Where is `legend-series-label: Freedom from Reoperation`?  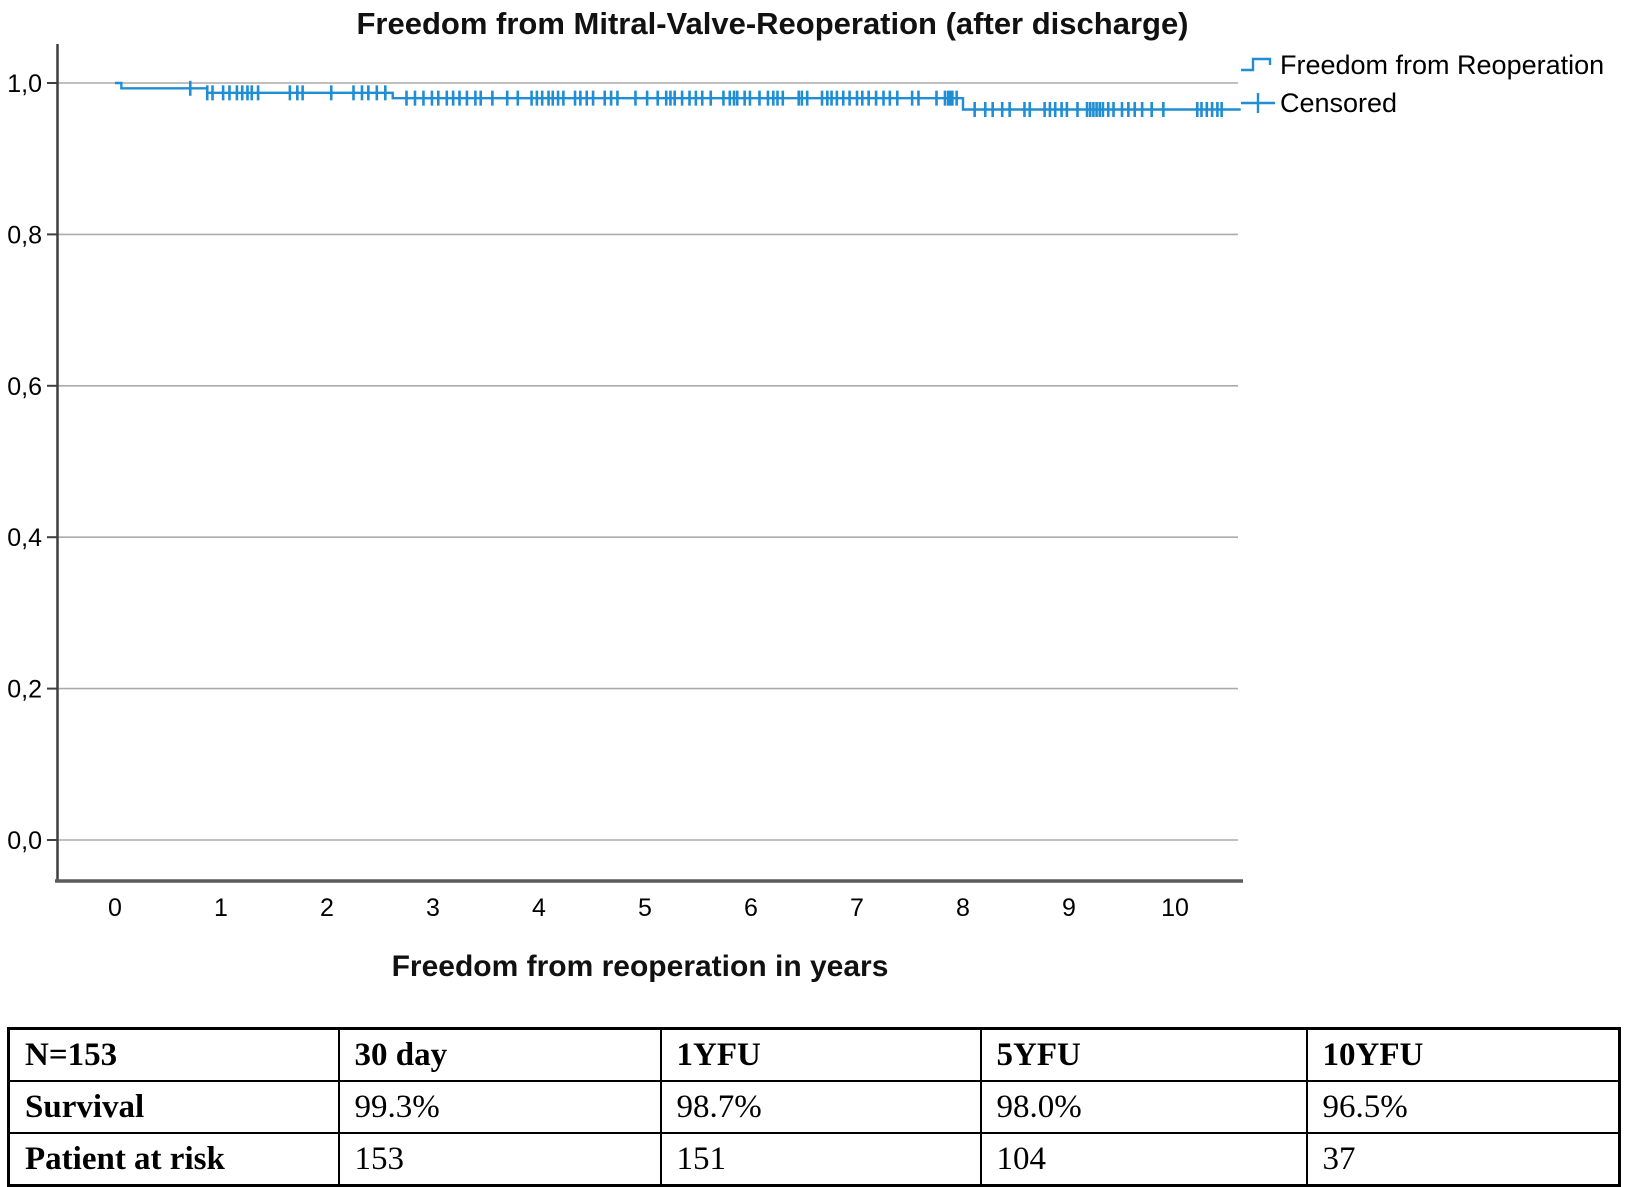
legend-series-label: Freedom from Reoperation is located at coordinates (1442, 64).